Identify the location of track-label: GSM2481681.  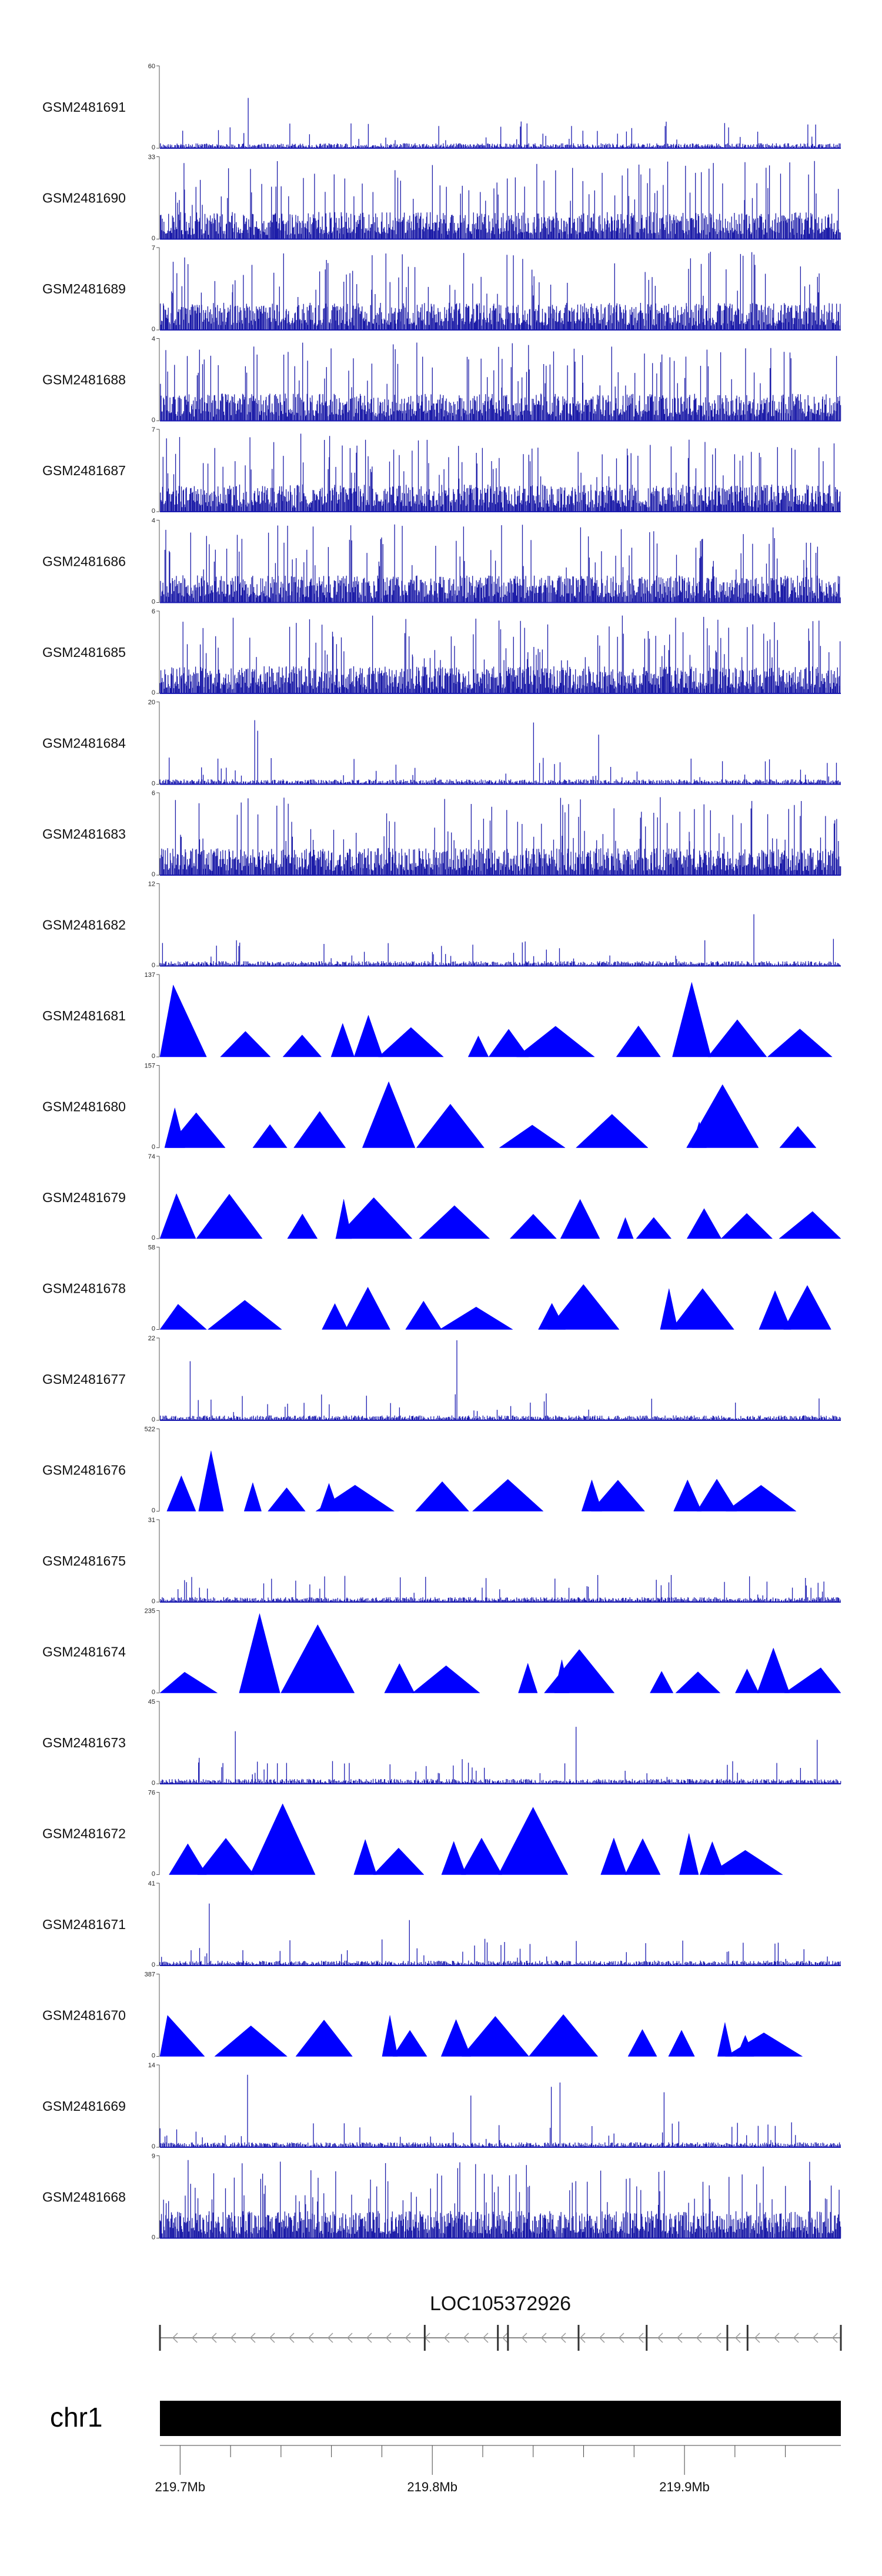
(84, 1015).